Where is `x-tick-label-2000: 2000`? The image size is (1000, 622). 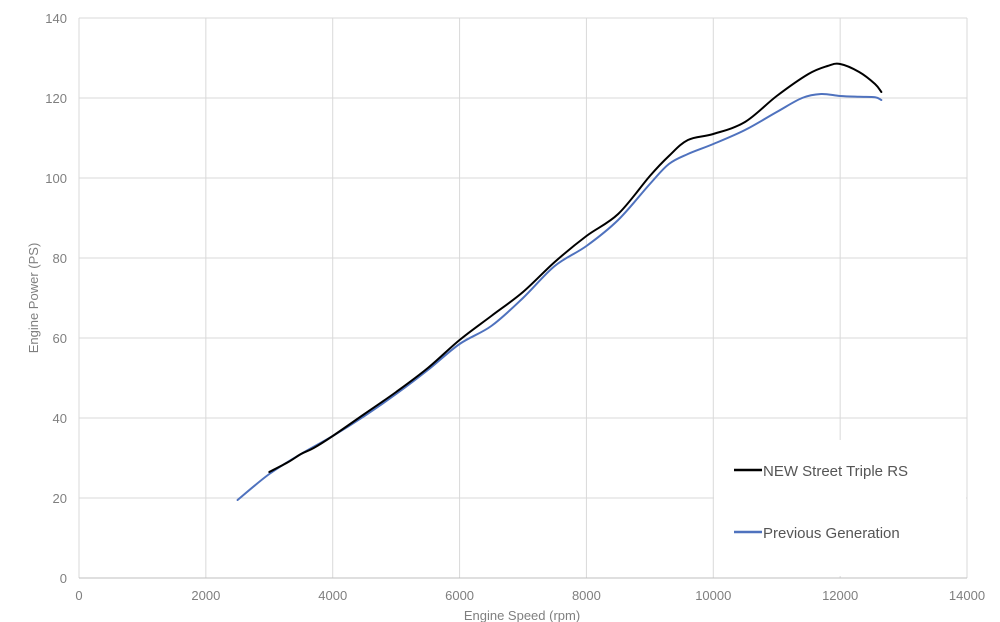 x-tick-label-2000: 2000 is located at coordinates (205, 595).